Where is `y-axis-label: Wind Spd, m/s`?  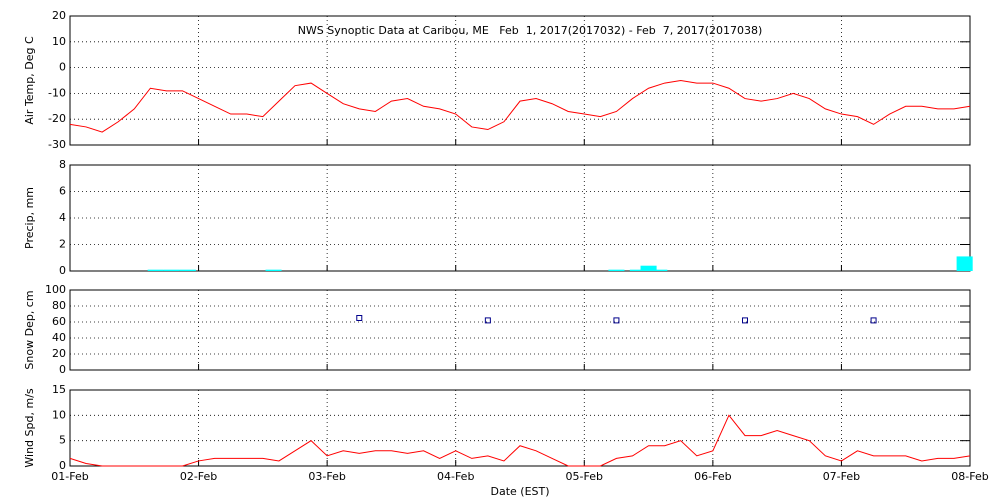
y-axis-label: Wind Spd, m/s is located at coordinates (29, 428).